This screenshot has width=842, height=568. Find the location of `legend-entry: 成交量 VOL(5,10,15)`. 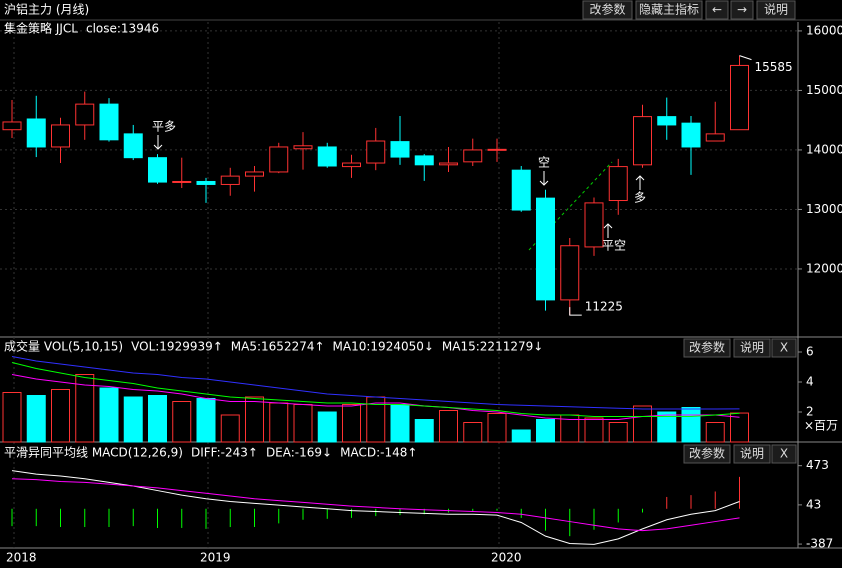

legend-entry: 成交量 VOL(5,10,15) is located at coordinates (63, 346).